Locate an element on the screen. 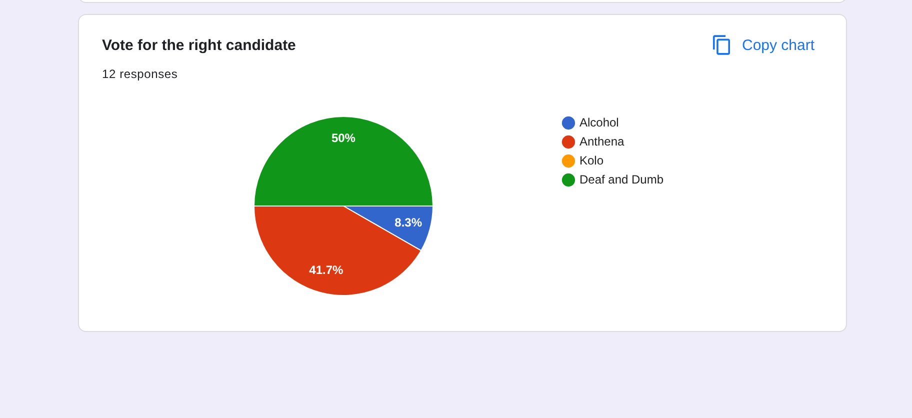  text: 12 responses is located at coordinates (140, 74).